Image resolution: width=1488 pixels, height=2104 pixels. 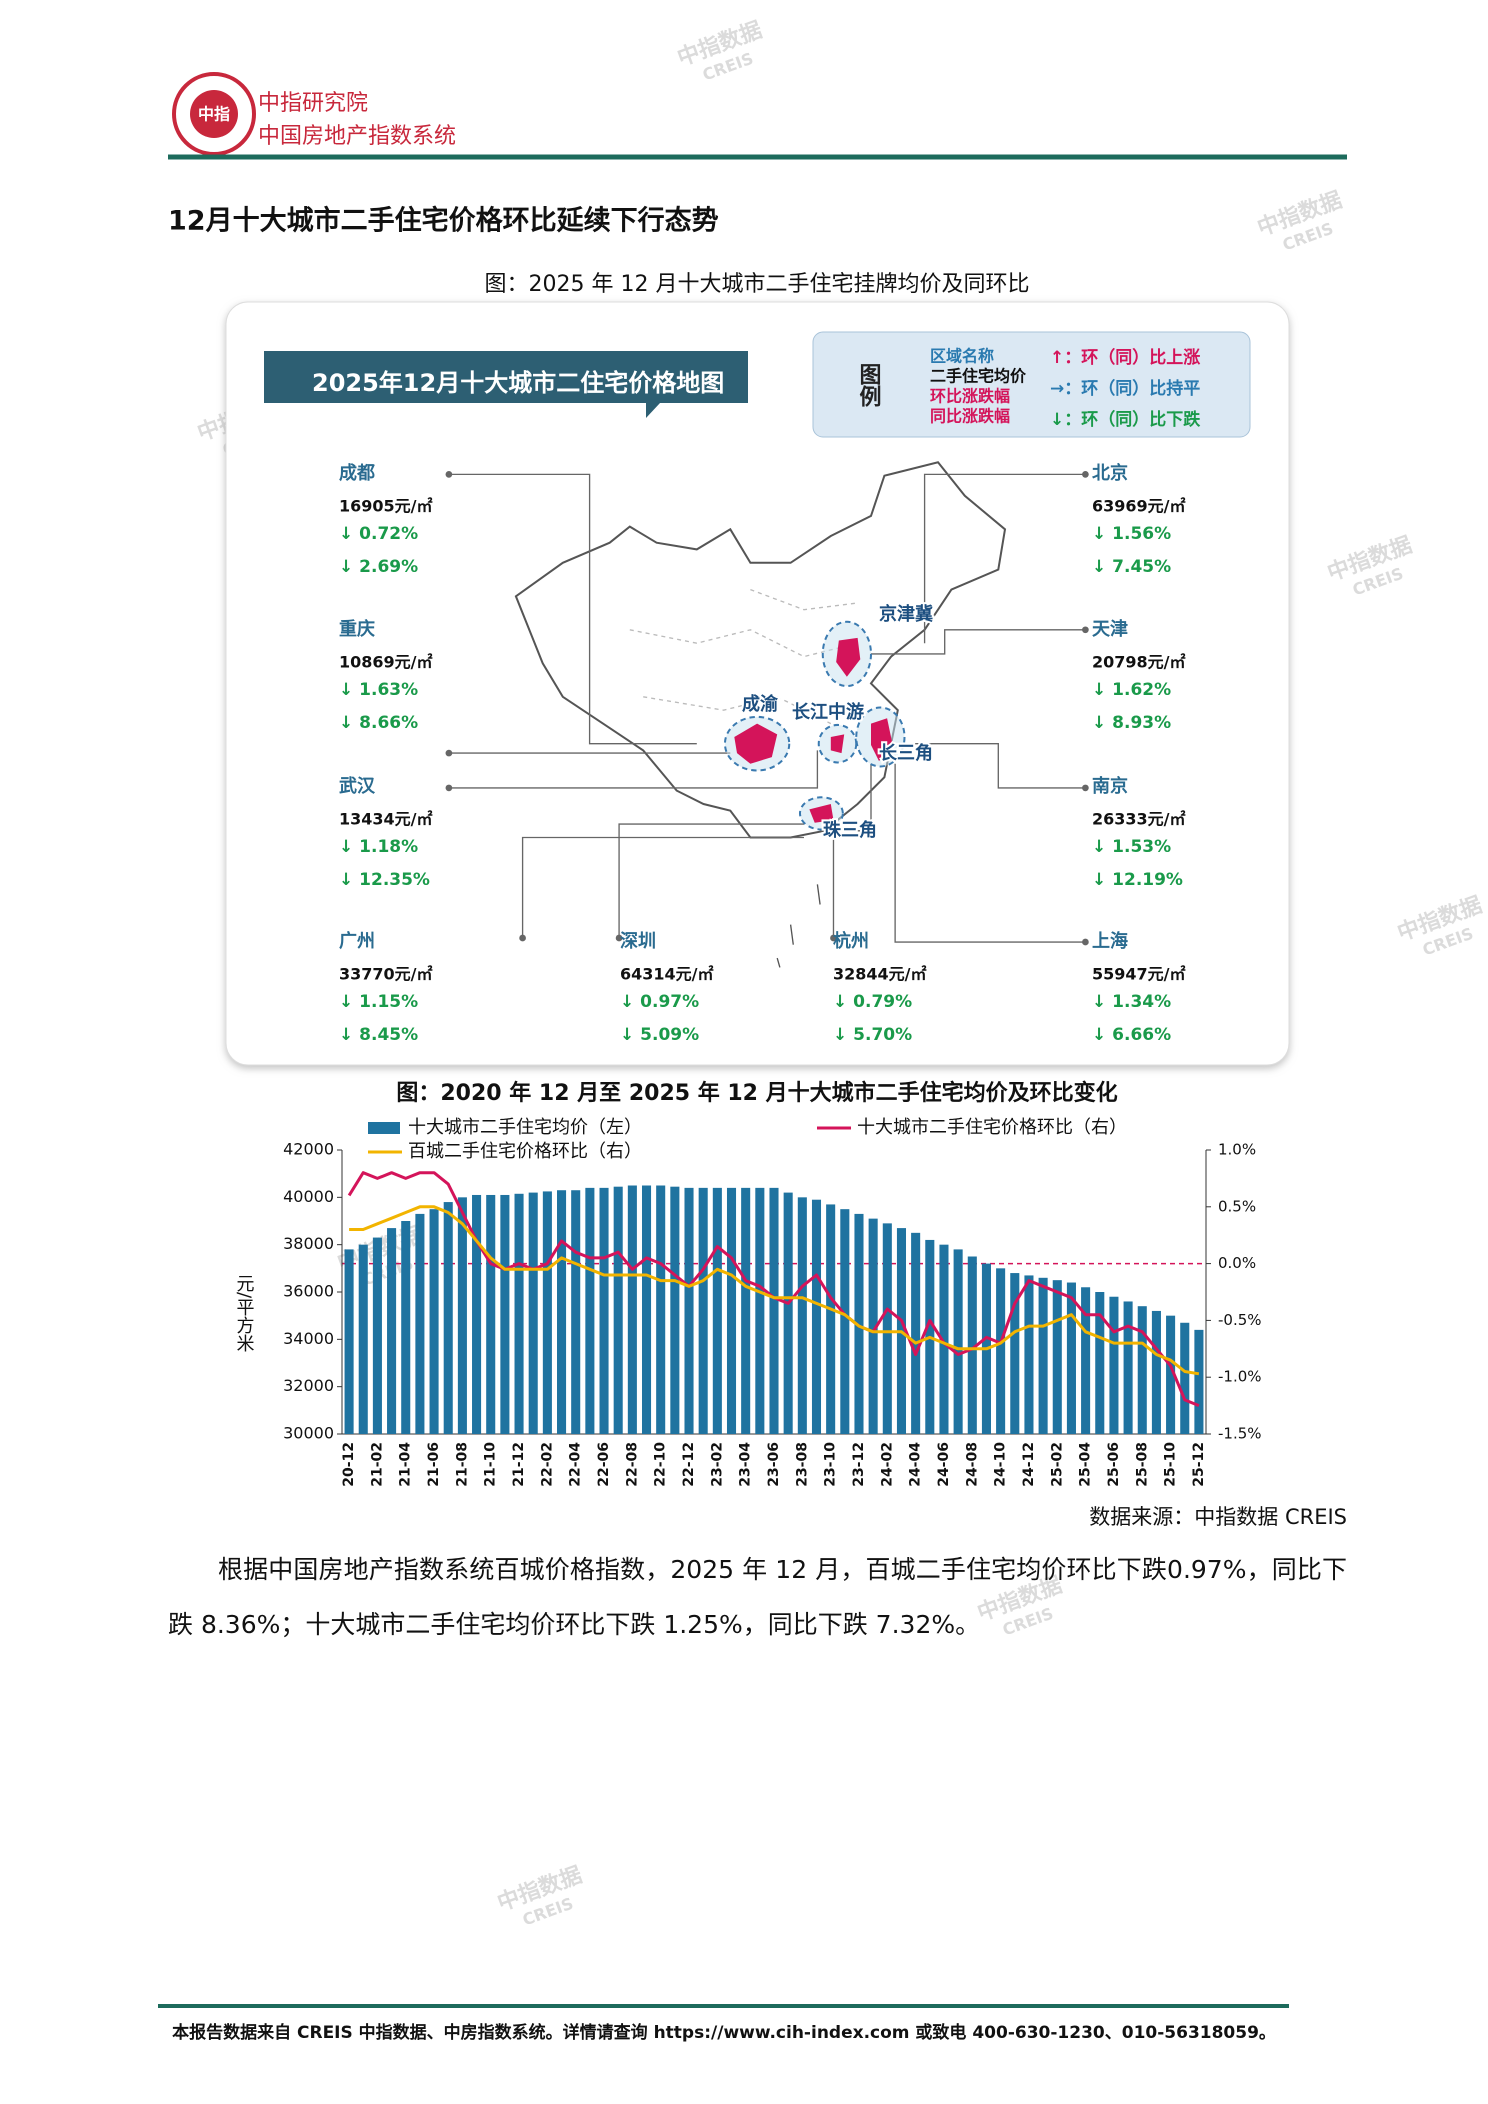 I want to click on legend-arrow: →：环（同）比持平, so click(x=1125, y=388).